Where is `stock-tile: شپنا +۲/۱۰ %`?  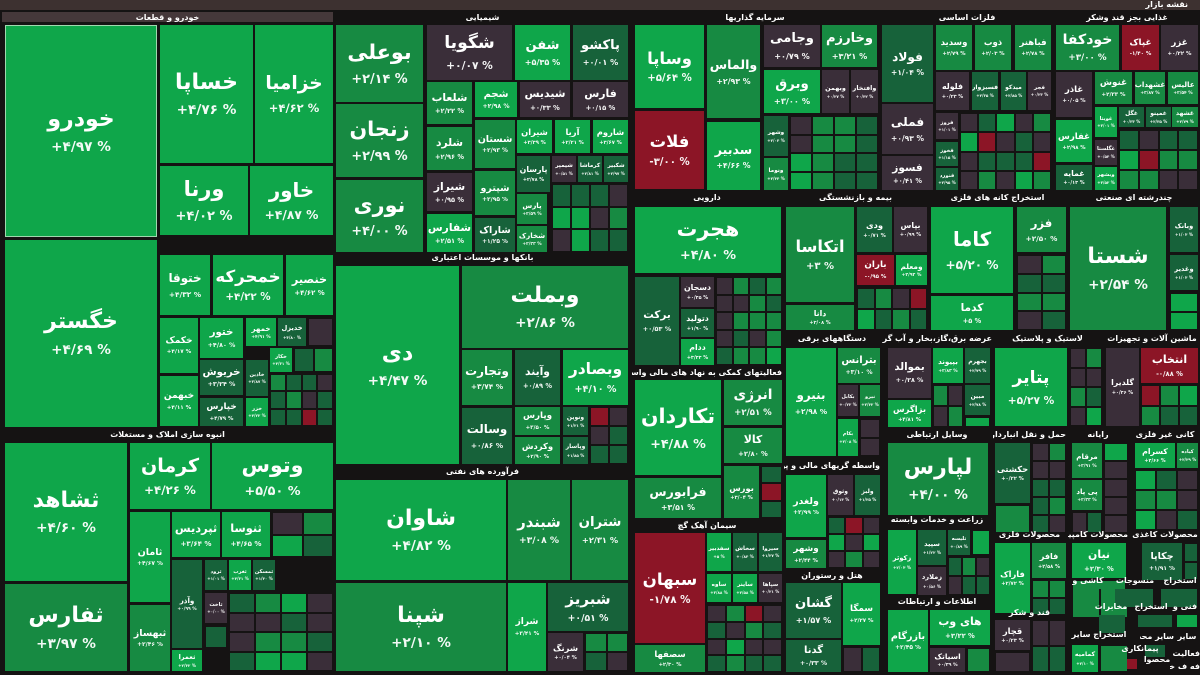 stock-tile: شپنا +۲/۱۰ % is located at coordinates (421, 627).